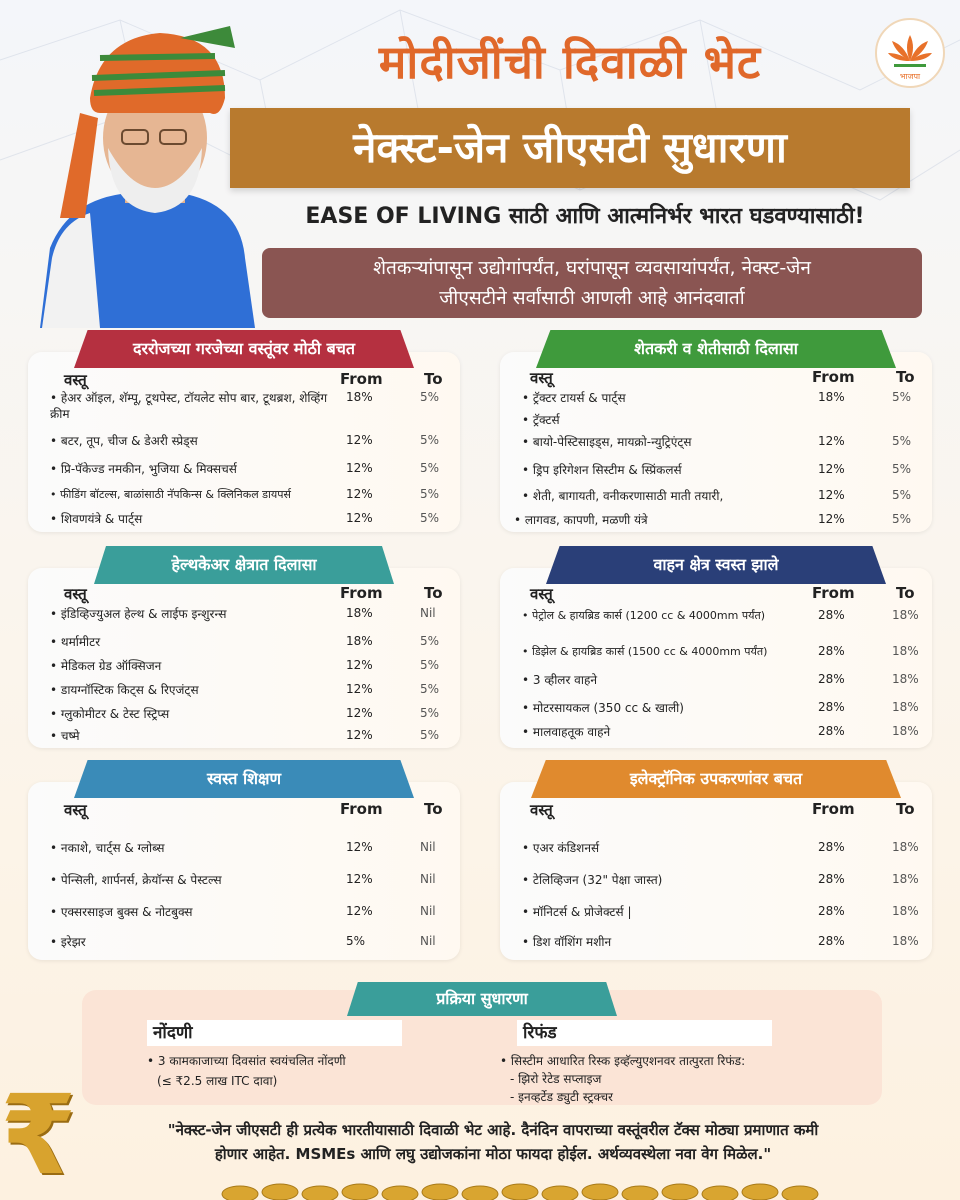  I want to click on panel-title: दररोजच्या गरजेच्या वस्तूंवर मोठी बचत, so click(244, 349).